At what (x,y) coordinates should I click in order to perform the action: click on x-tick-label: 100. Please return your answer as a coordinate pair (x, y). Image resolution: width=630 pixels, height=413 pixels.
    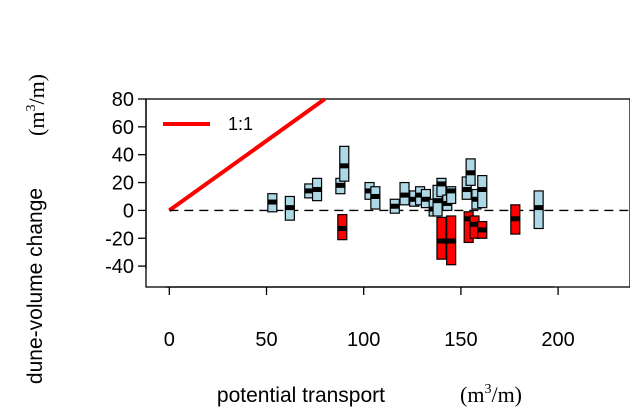
    Looking at the image, I should click on (363, 340).